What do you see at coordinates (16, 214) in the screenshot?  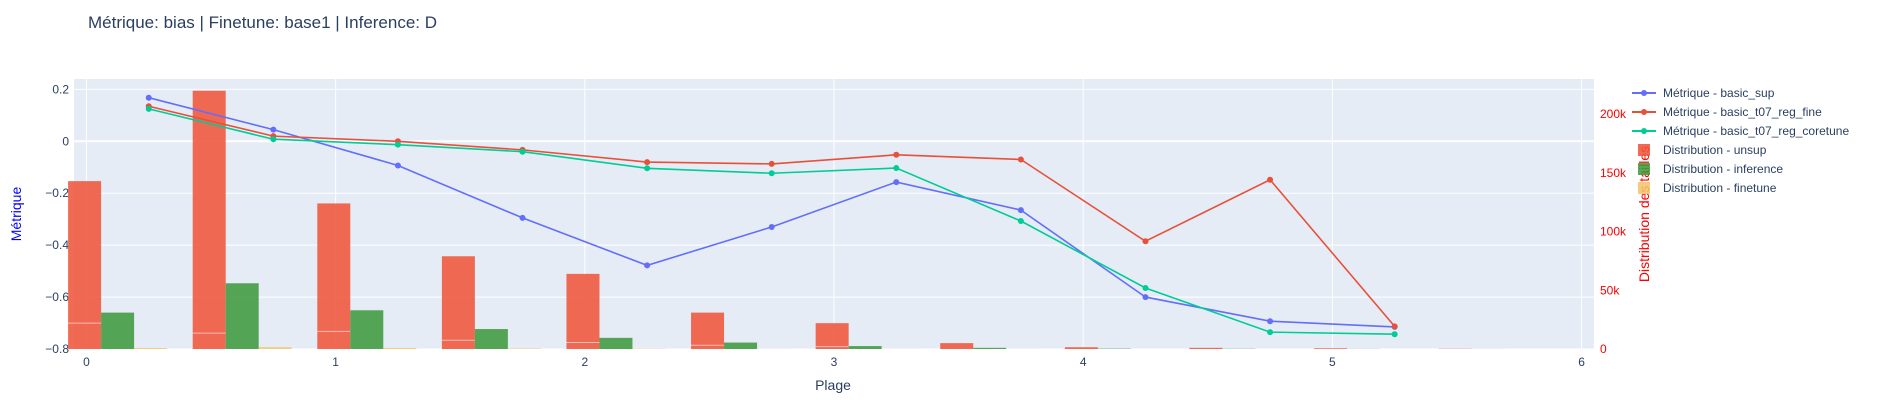 I see `y-axis-label-left: Métrique` at bounding box center [16, 214].